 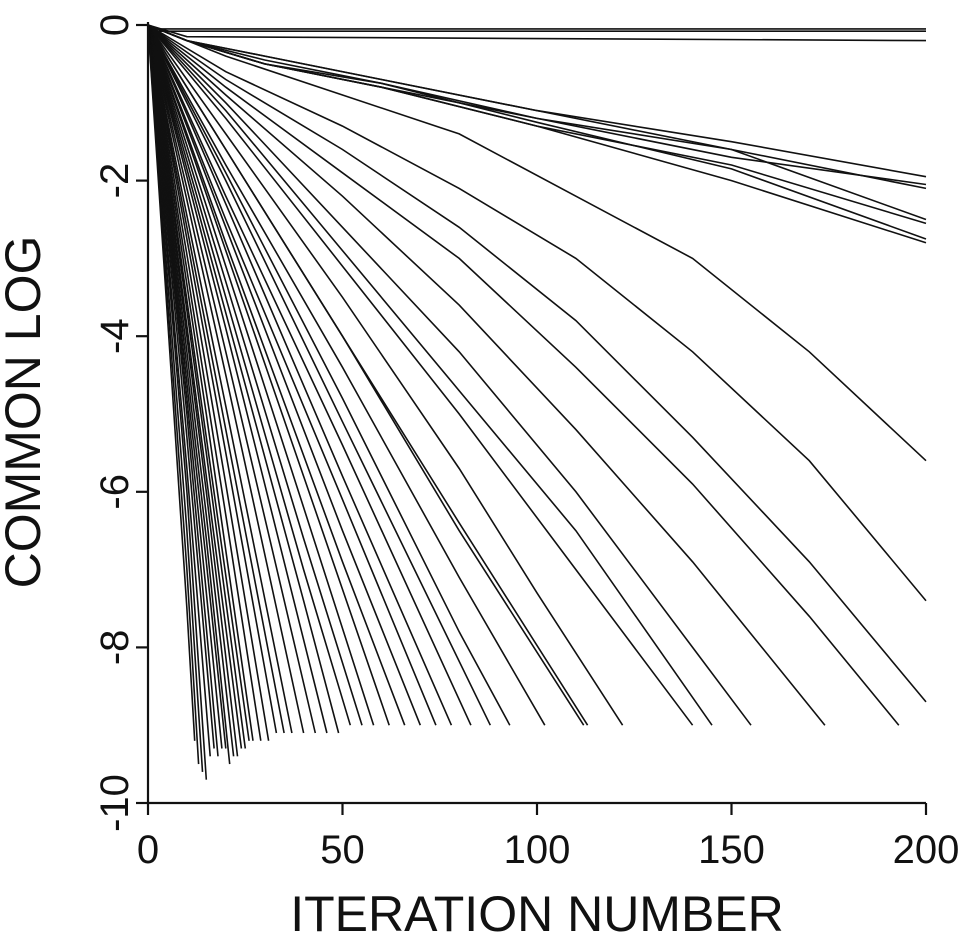 I want to click on y-axis-title: COMMON LOG, so click(x=25, y=412).